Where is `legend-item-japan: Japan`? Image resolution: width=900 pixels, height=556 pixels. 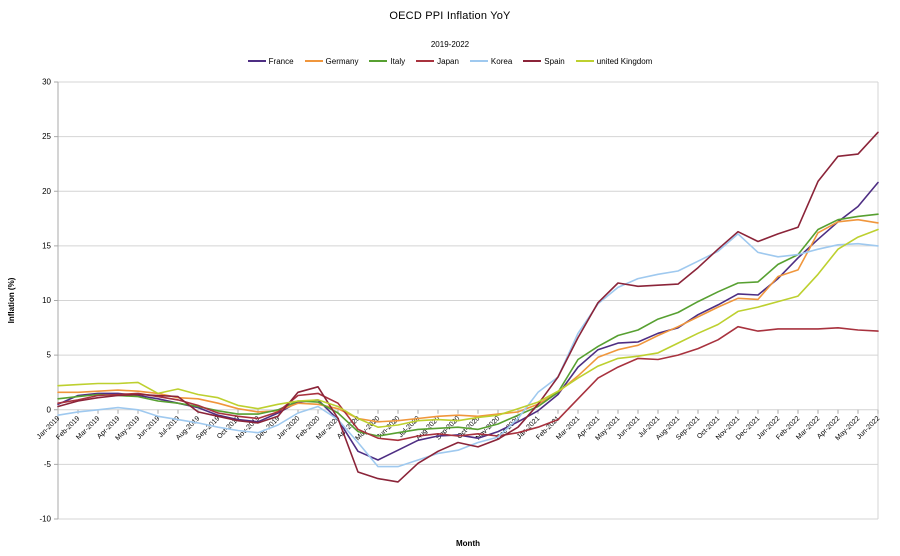 legend-item-japan: Japan is located at coordinates (437, 61).